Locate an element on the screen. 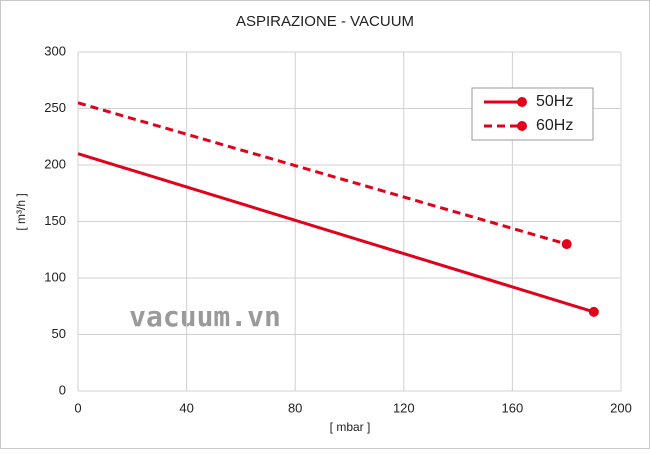 This screenshot has height=454, width=650. chart-title: ASPIRAZIONE - VACUUM is located at coordinates (325, 21).